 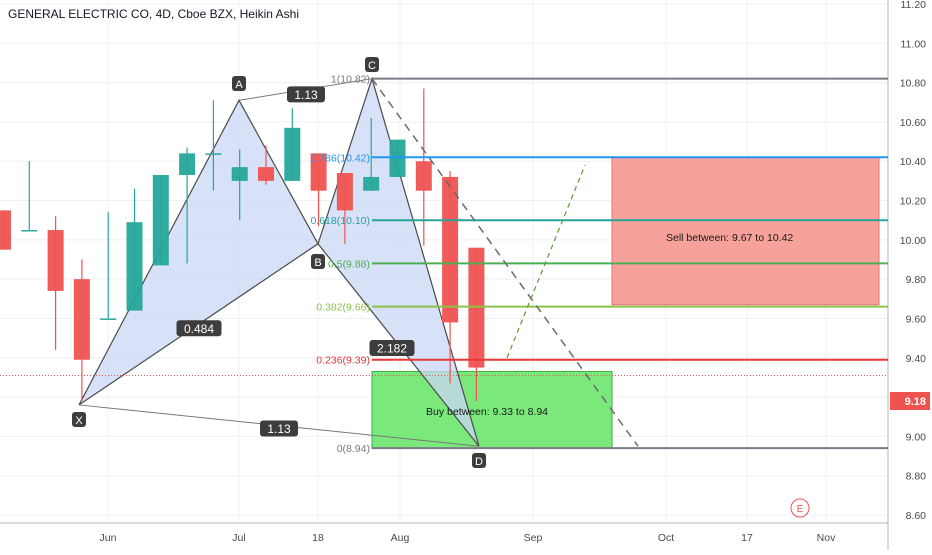 I want to click on point-label-d: D, so click(x=479, y=460).